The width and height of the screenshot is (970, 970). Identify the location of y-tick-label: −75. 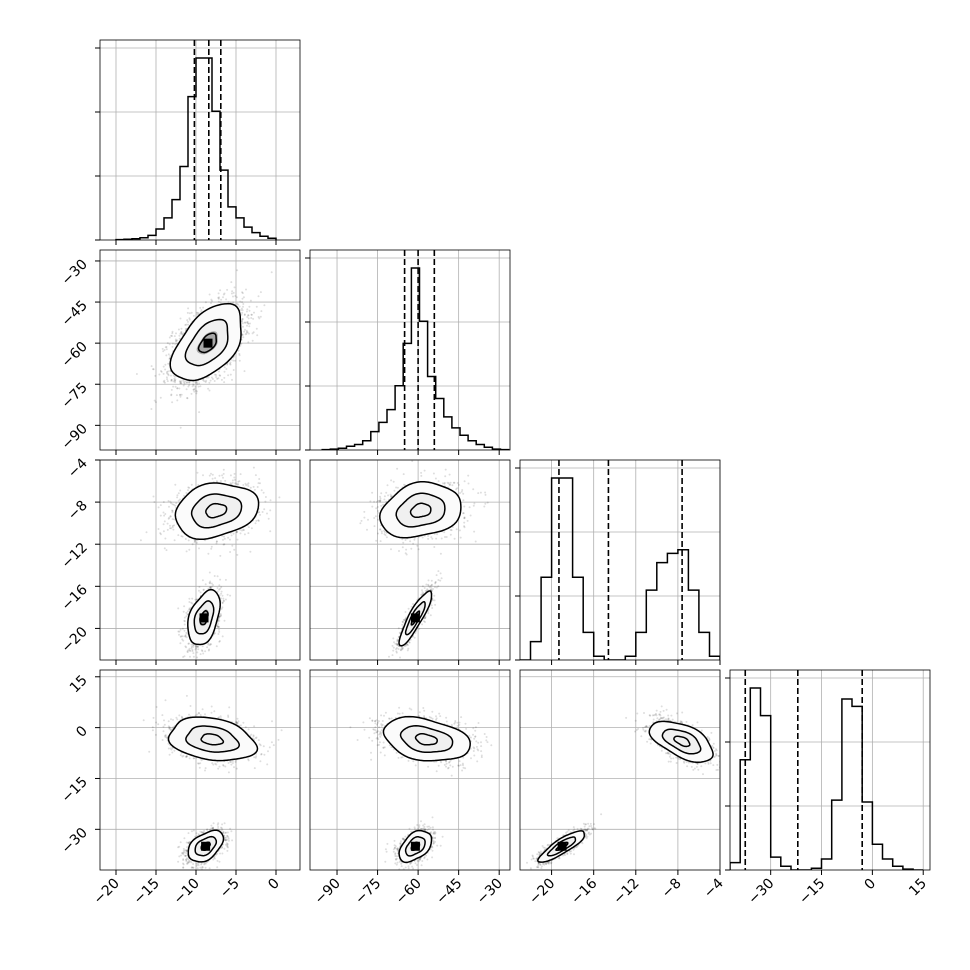
(75, 396).